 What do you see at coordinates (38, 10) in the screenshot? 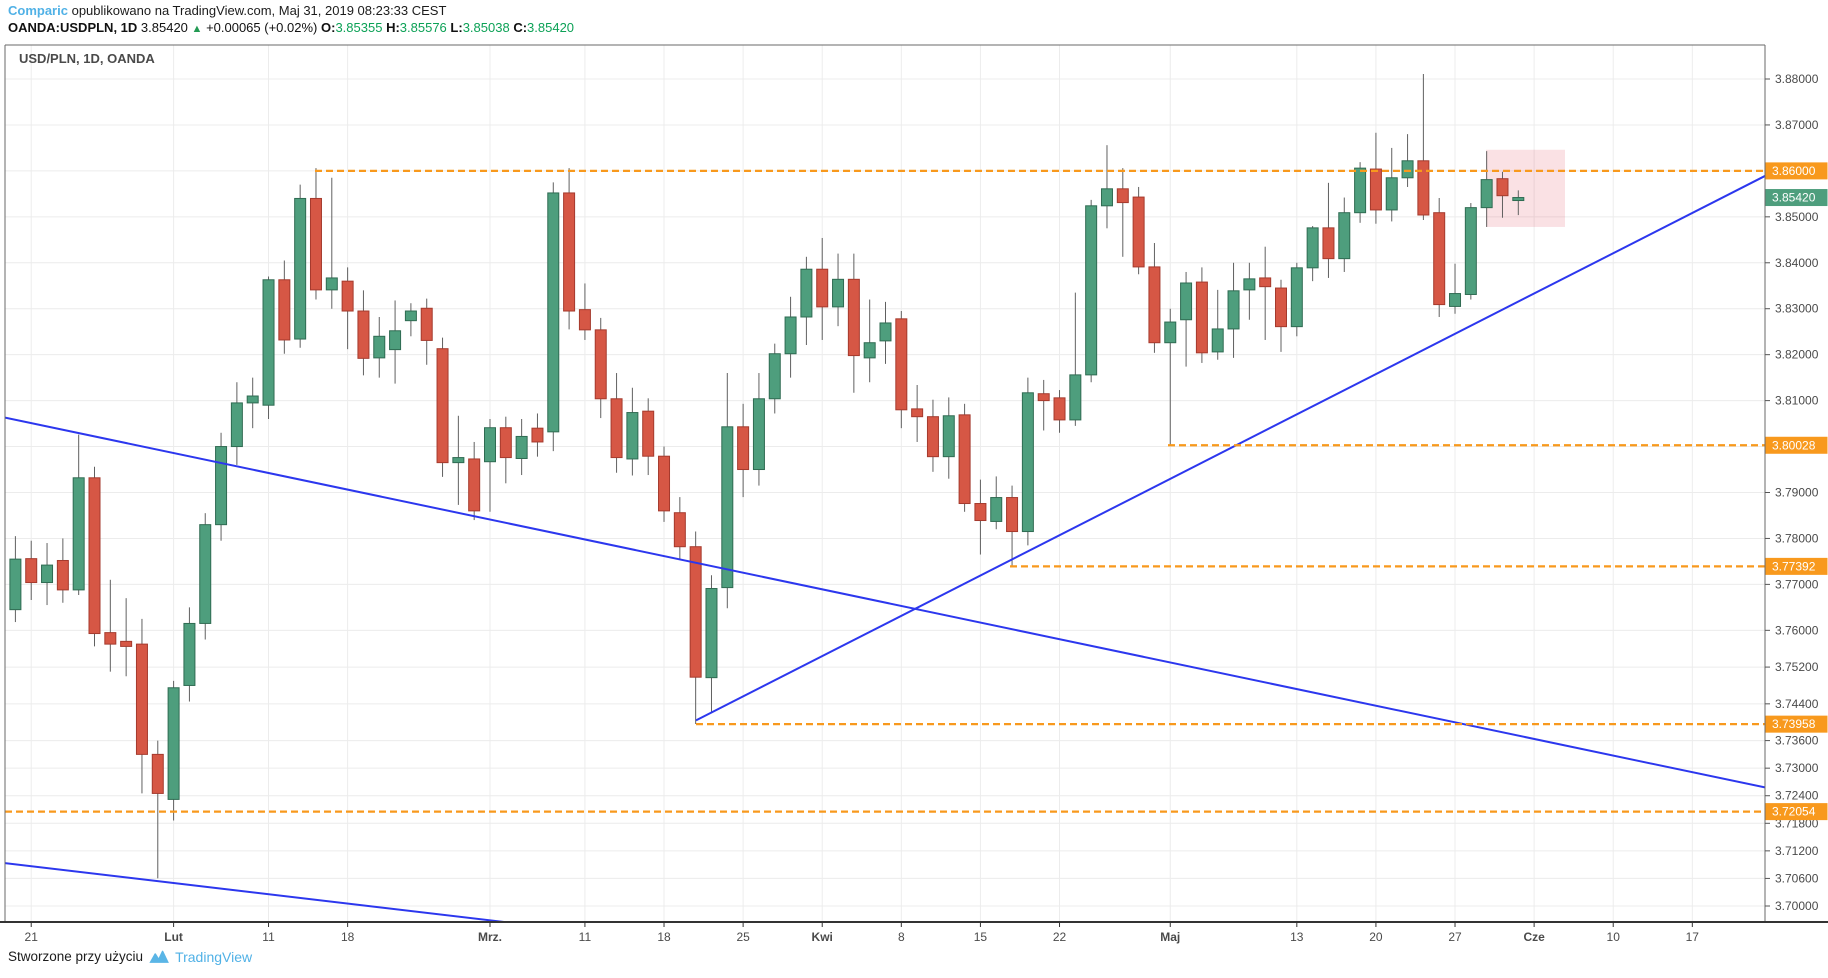
I see `publisher-link: Comparic` at bounding box center [38, 10].